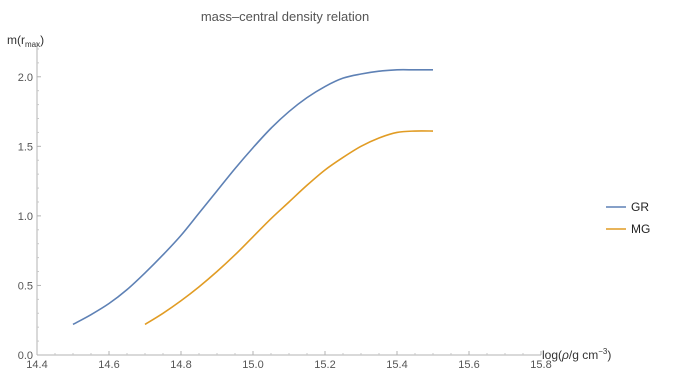 This screenshot has height=375, width=683. I want to click on x-tick-label: 14.8, so click(180, 365).